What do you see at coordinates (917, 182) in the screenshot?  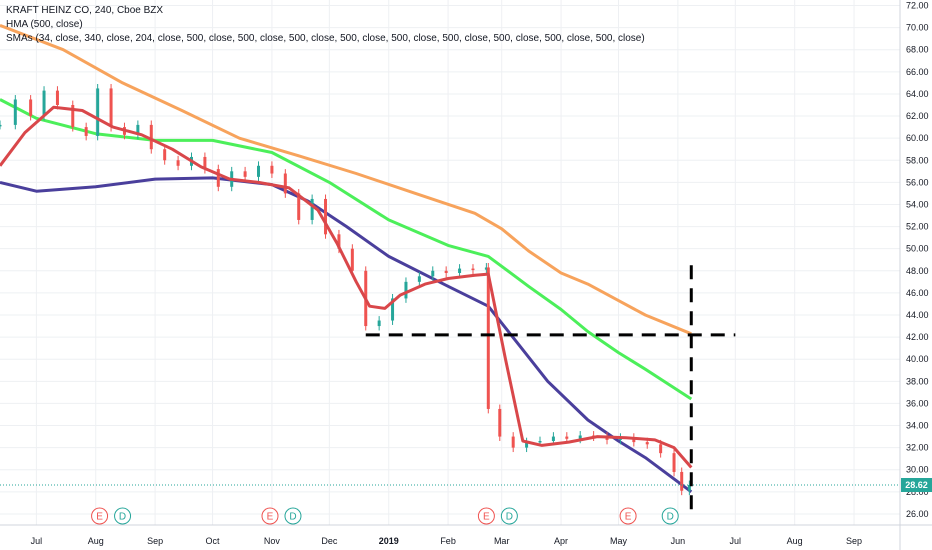 I see `y-tick-label: 56.00` at bounding box center [917, 182].